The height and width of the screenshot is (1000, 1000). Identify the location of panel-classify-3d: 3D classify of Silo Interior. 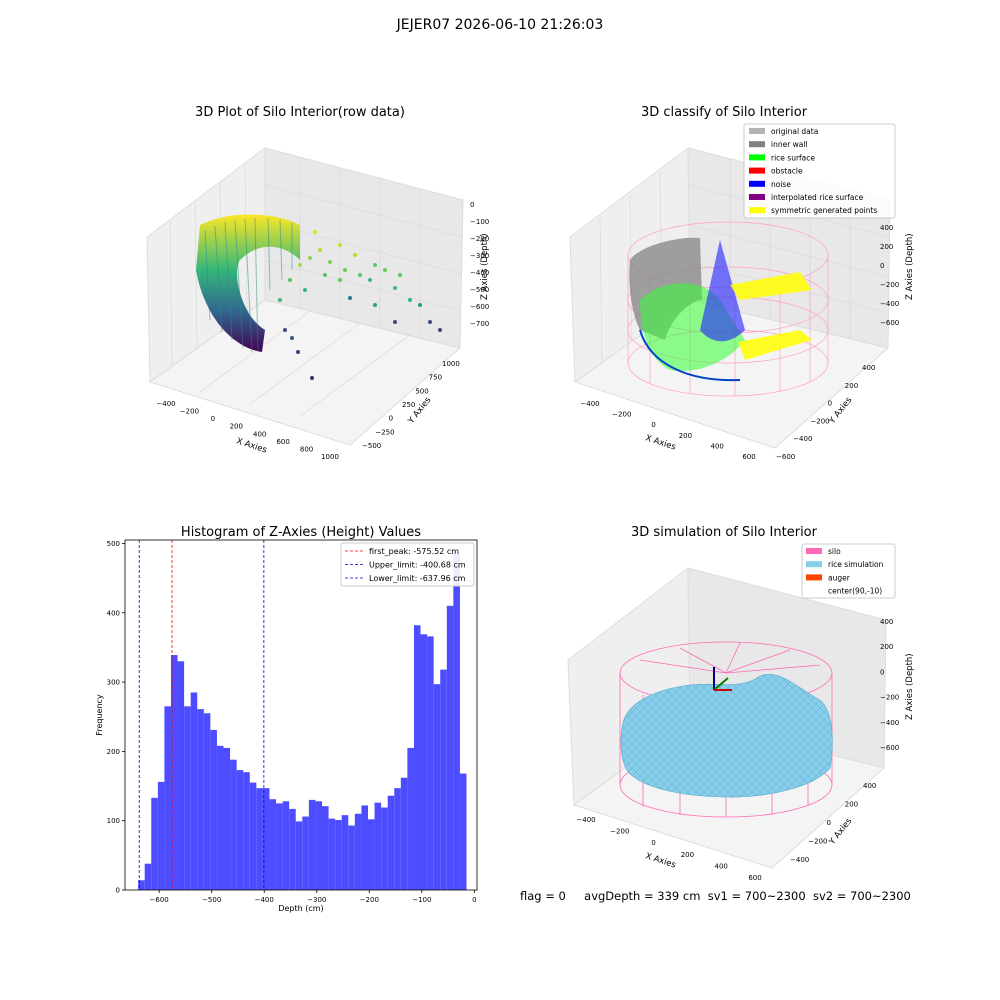
(742, 283).